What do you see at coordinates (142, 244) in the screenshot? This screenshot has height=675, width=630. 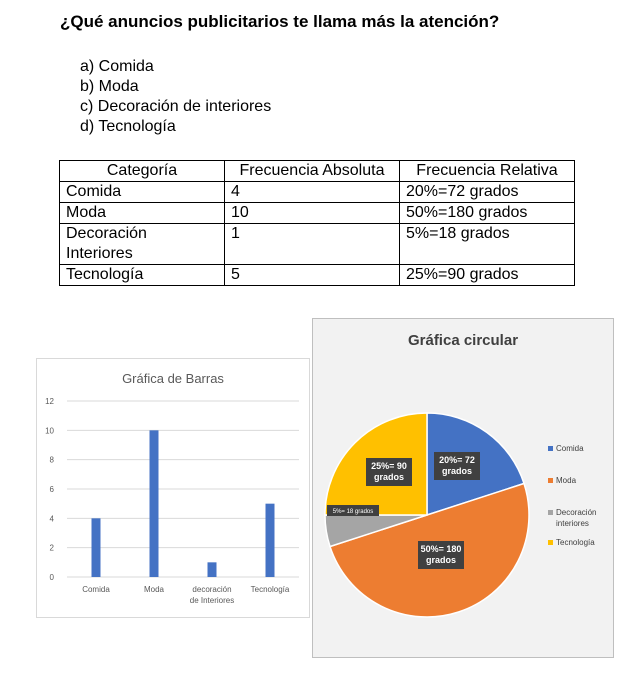 I see `cell-category: Decoración Interiores` at bounding box center [142, 244].